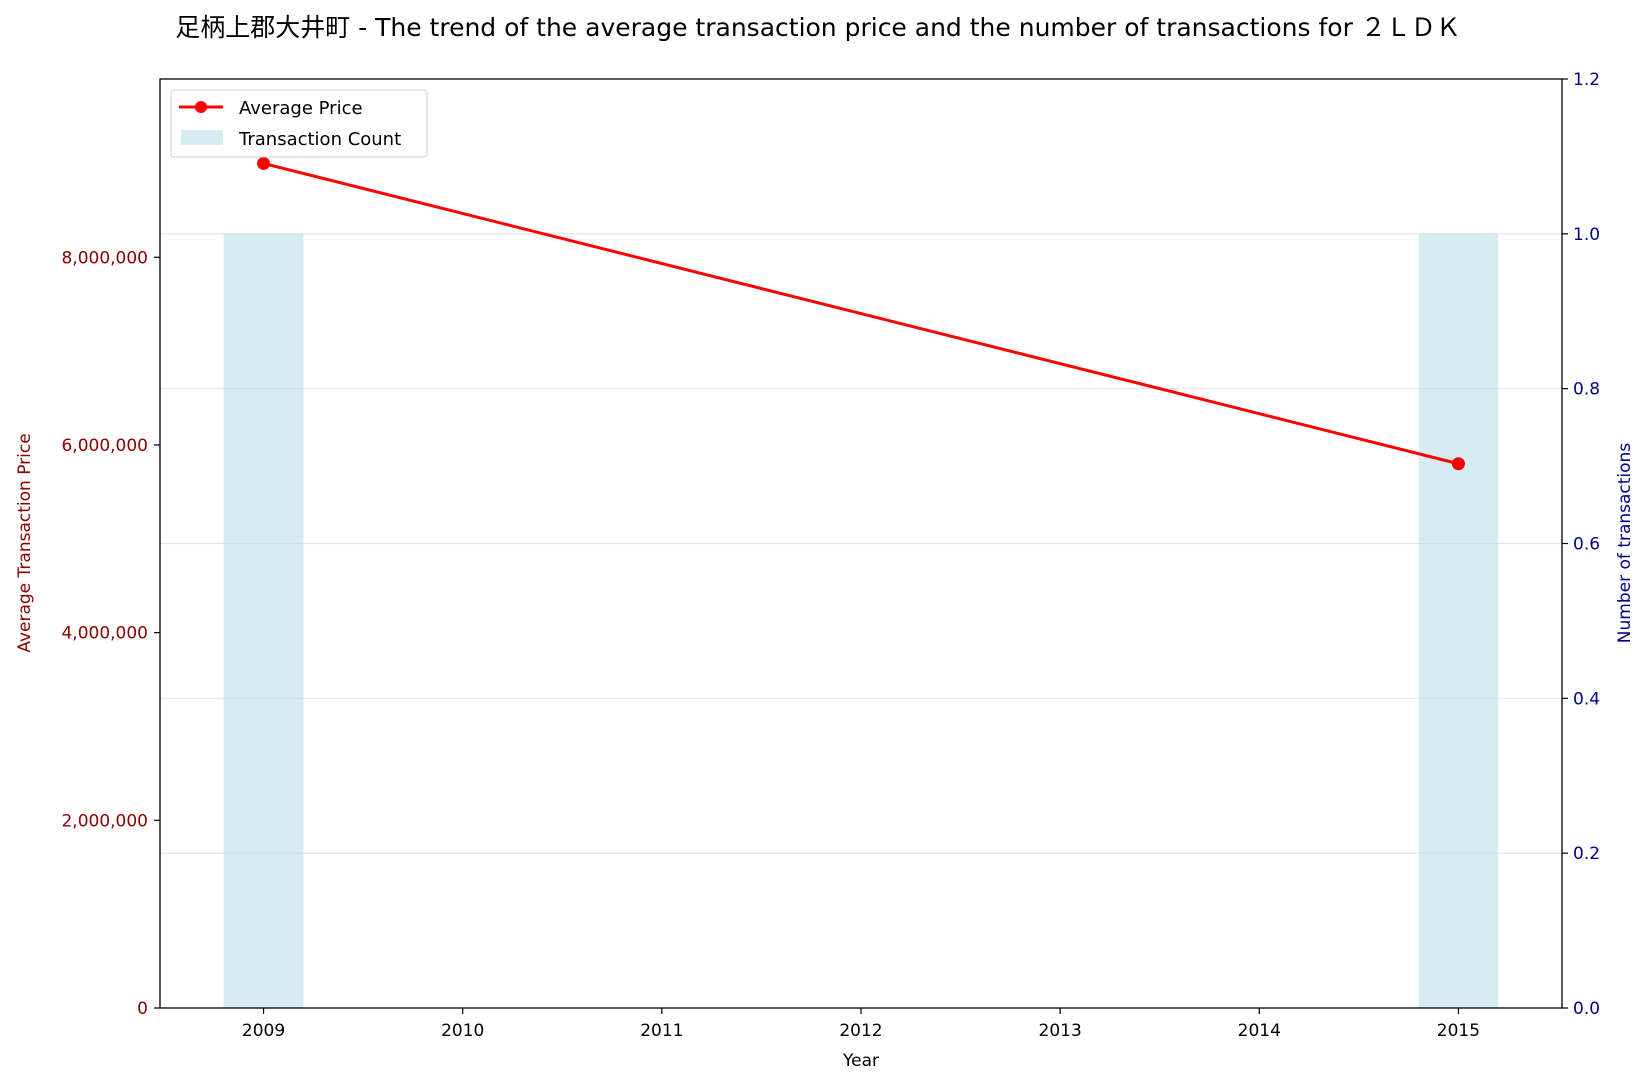  Describe the element at coordinates (104, 258) in the screenshot. I see `left-tick-label: 8,000,000` at that location.